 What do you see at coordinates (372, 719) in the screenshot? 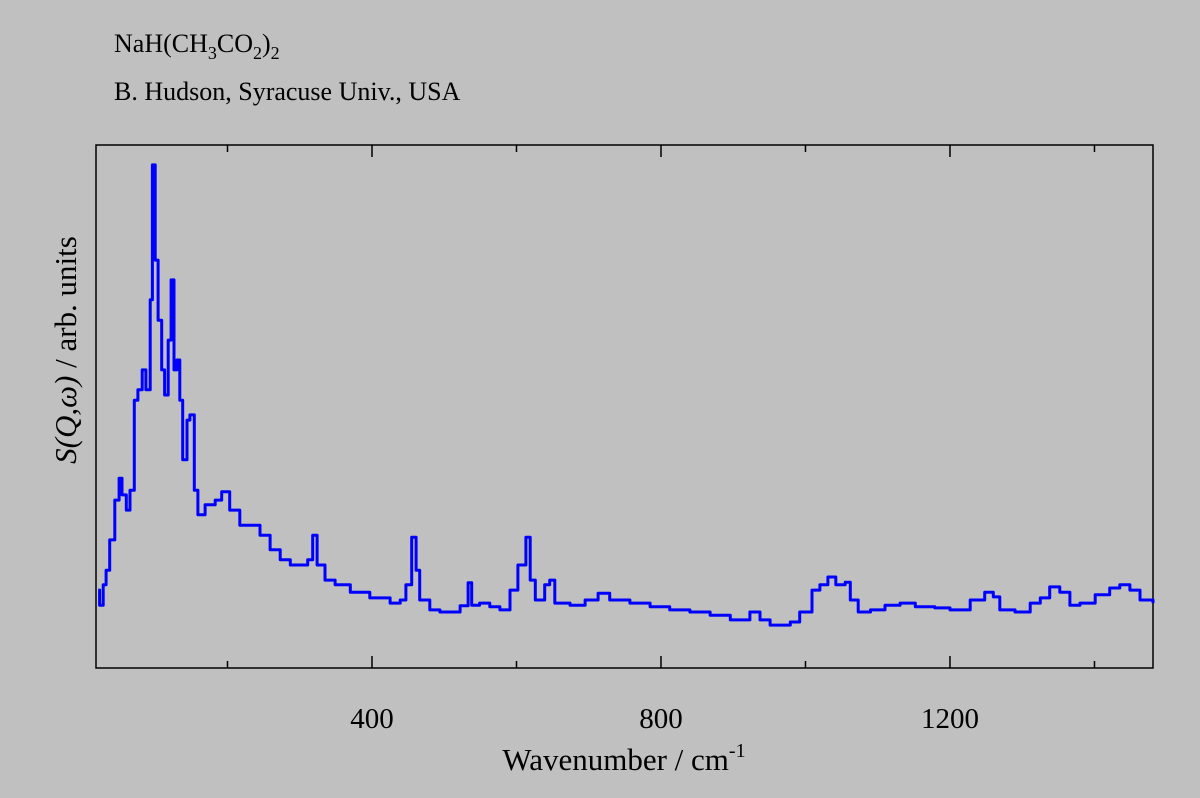
I see `x-tick-label: 400` at bounding box center [372, 719].